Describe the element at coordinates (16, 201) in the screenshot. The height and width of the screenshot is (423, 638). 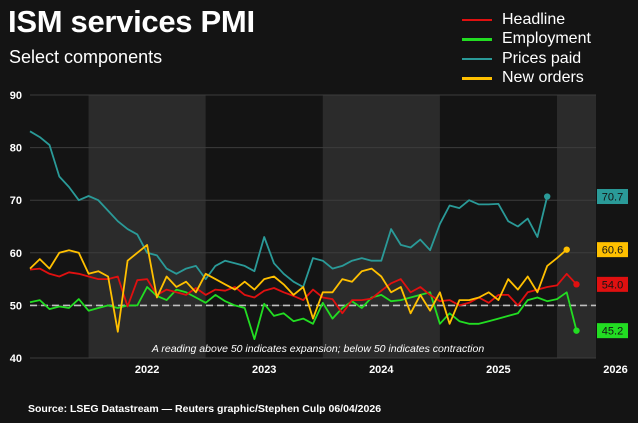
I see `y-tick-label: 70` at that location.